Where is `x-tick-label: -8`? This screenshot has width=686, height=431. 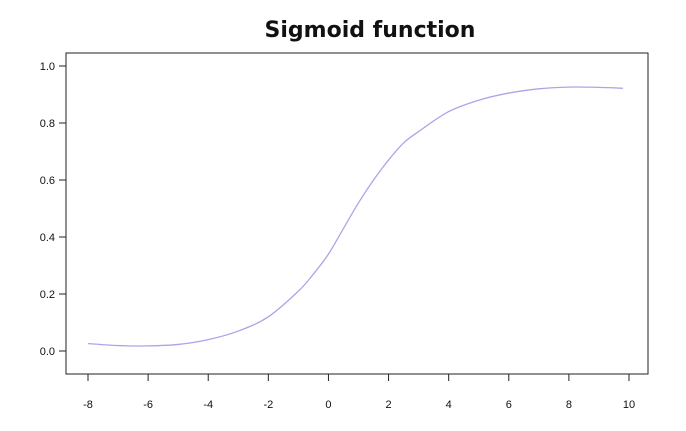 x-tick-label: -8 is located at coordinates (88, 405).